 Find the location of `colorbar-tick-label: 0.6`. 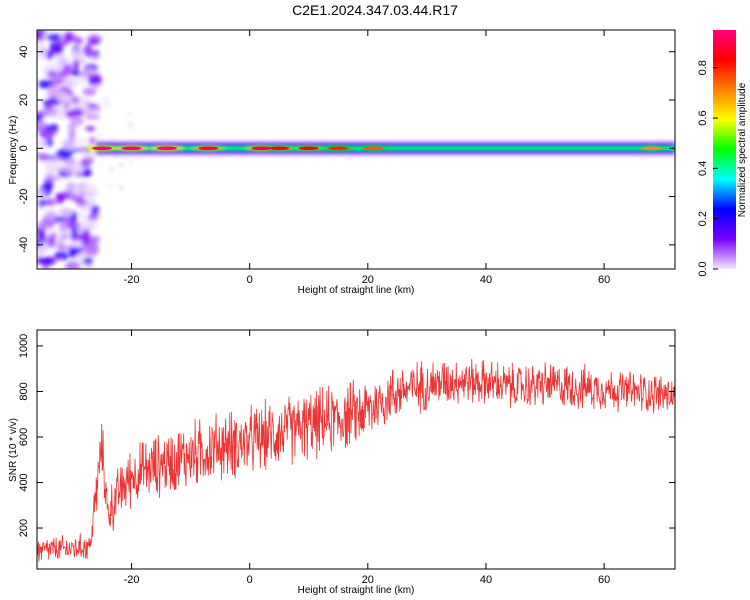

colorbar-tick-label: 0.6 is located at coordinates (703, 117).